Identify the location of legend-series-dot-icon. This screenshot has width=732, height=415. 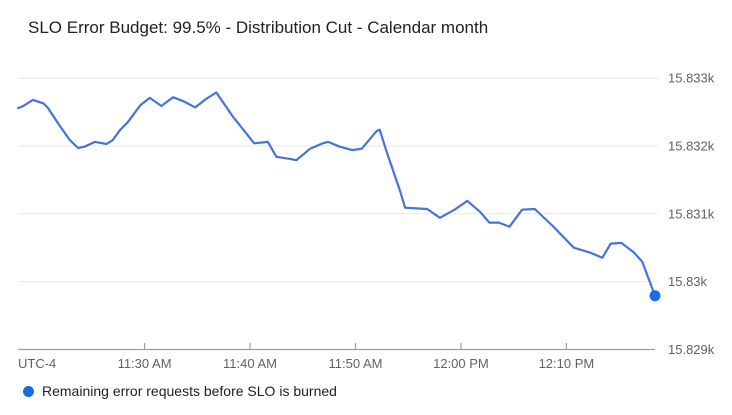
(28, 391).